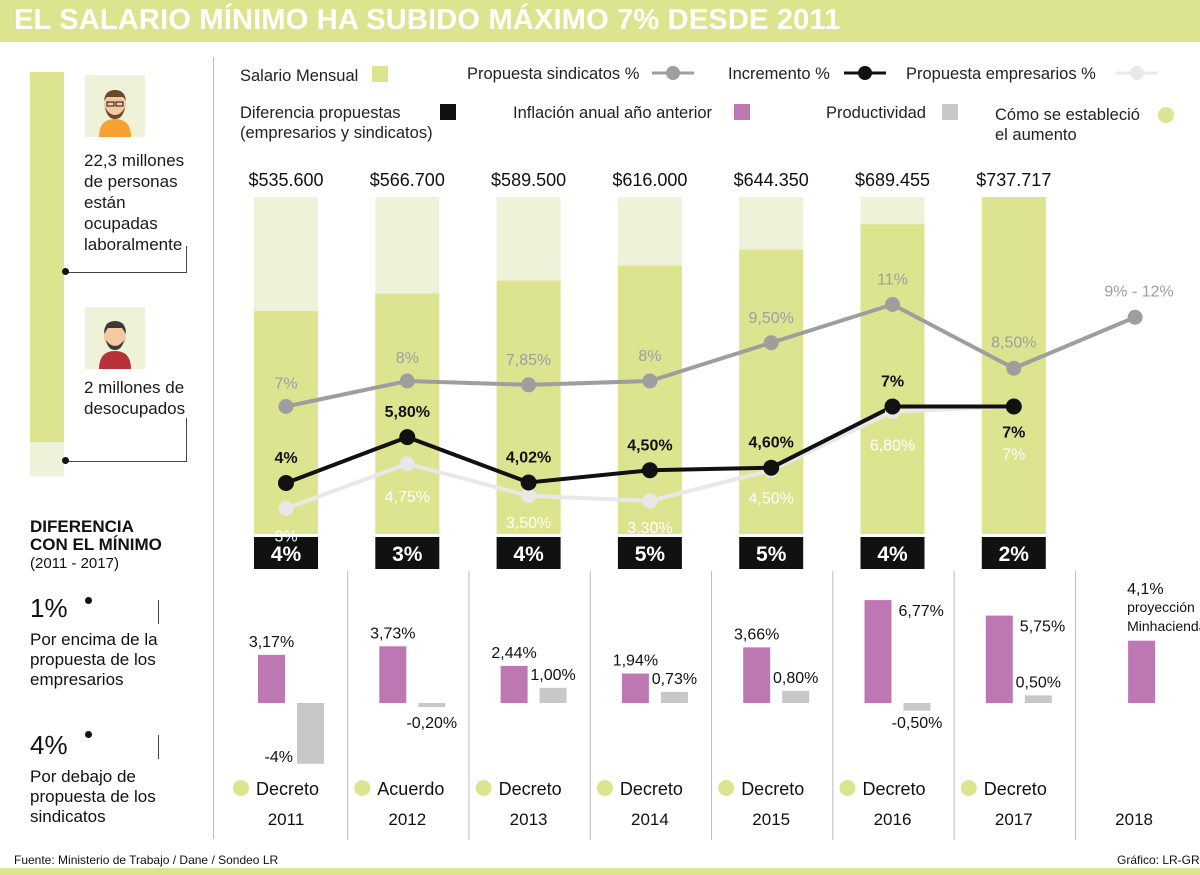  Describe the element at coordinates (674, 679) in the screenshot. I see `productivity-label: 0,73%` at that location.